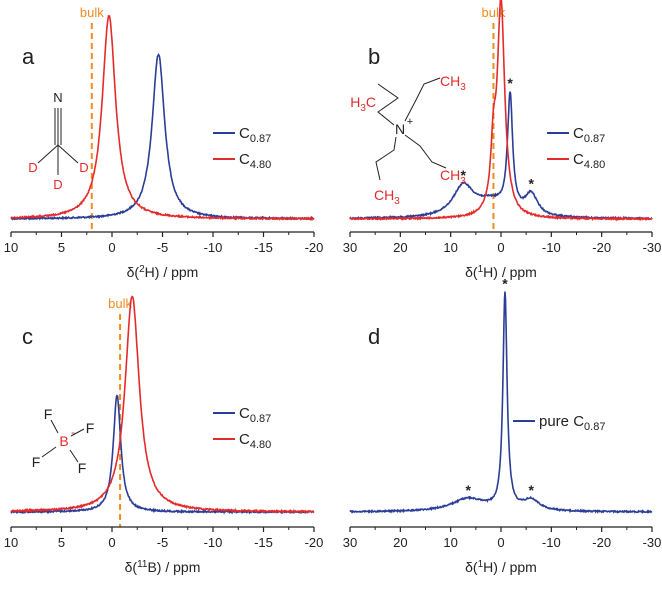  I want to click on panel-letter: c, so click(27, 336).